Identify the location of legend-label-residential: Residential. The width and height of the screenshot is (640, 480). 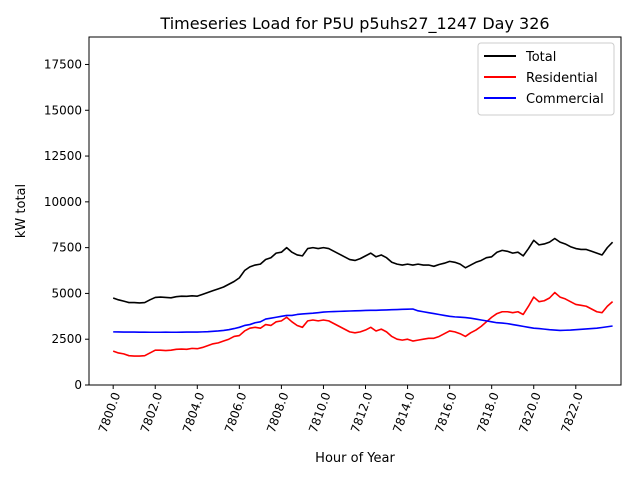
(562, 78).